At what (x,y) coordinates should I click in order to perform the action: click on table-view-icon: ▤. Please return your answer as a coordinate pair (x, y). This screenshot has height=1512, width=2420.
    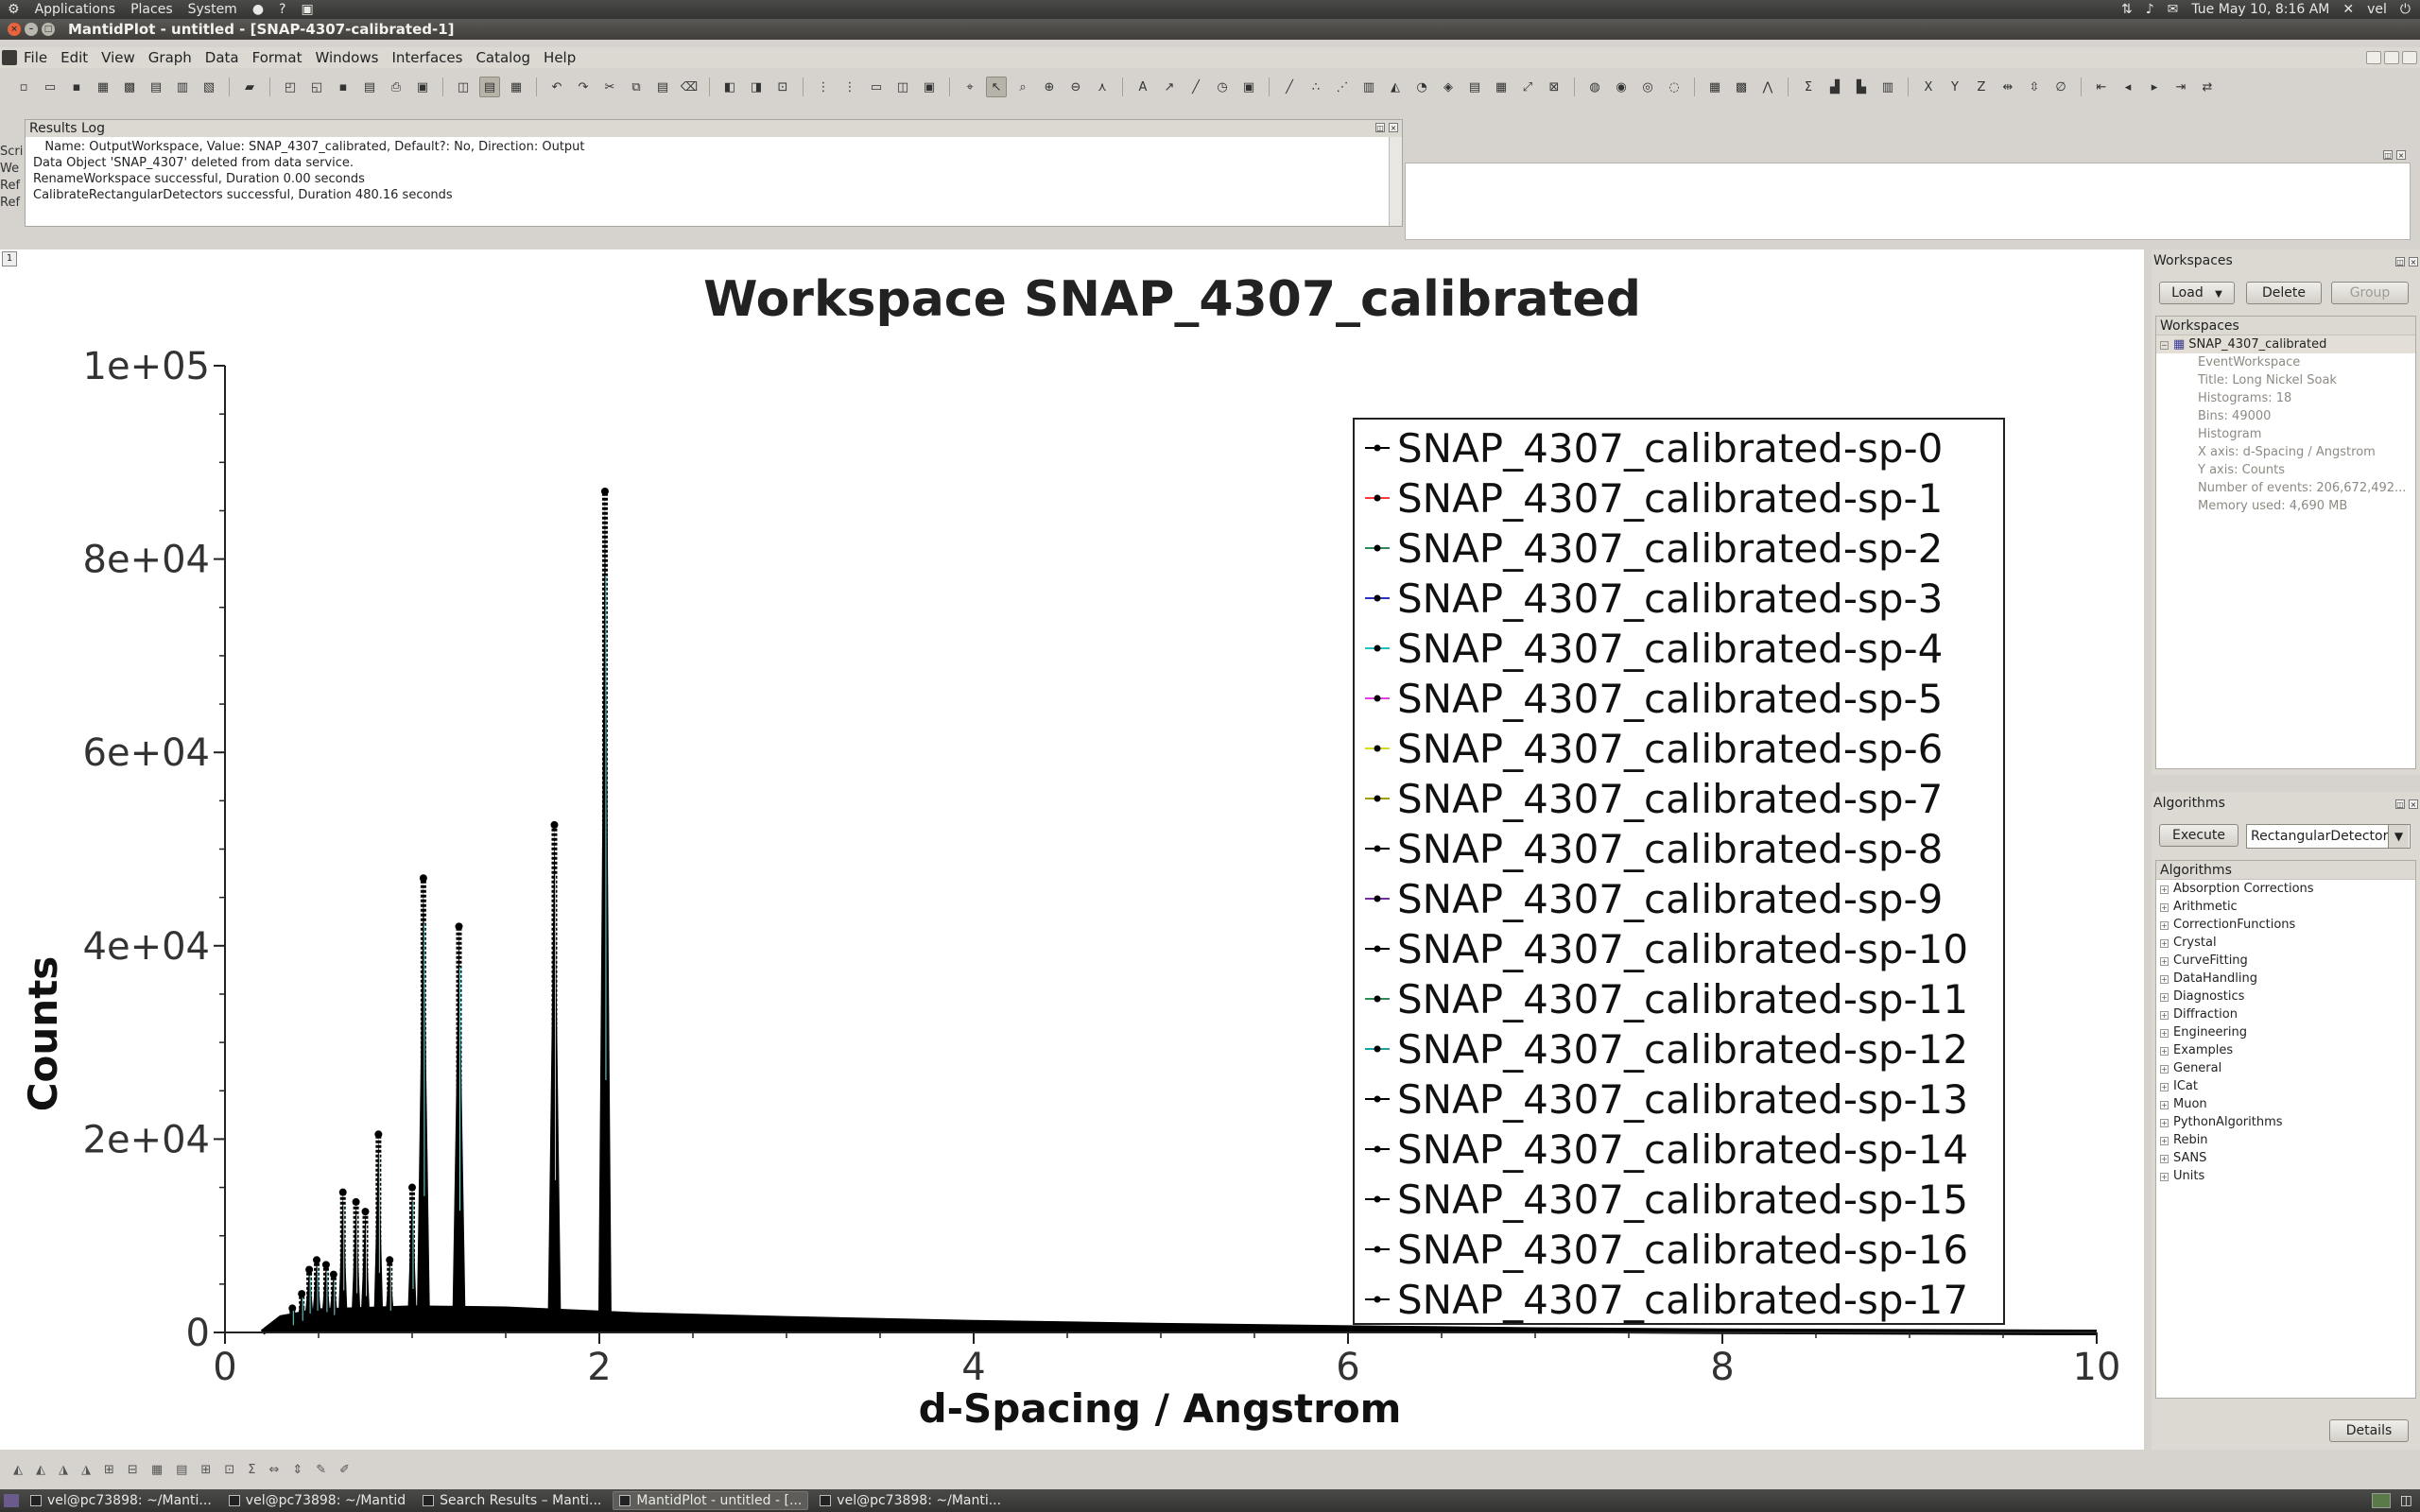
    Looking at the image, I should click on (182, 1469).